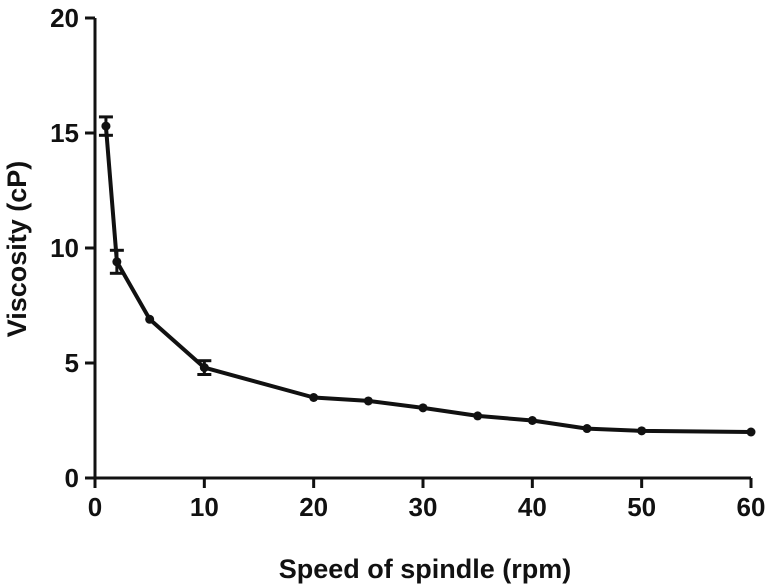 The height and width of the screenshot is (587, 768). Describe the element at coordinates (95, 507) in the screenshot. I see `x-tick-label: 0` at that location.